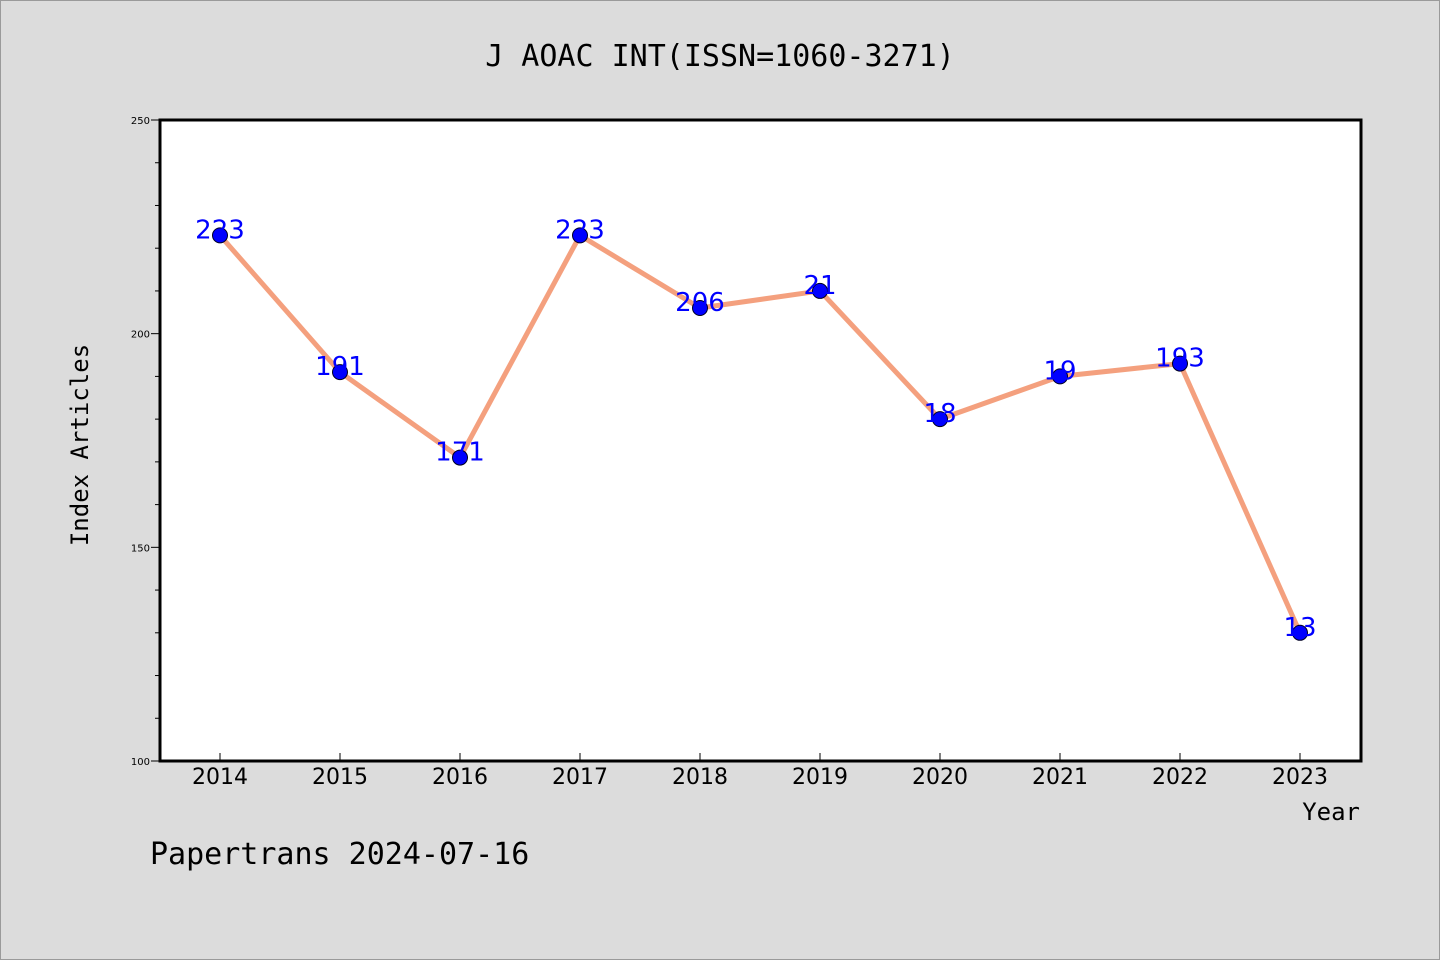 This screenshot has height=960, width=1440. What do you see at coordinates (460, 777) in the screenshot?
I see `x-tick-label: 2016` at bounding box center [460, 777].